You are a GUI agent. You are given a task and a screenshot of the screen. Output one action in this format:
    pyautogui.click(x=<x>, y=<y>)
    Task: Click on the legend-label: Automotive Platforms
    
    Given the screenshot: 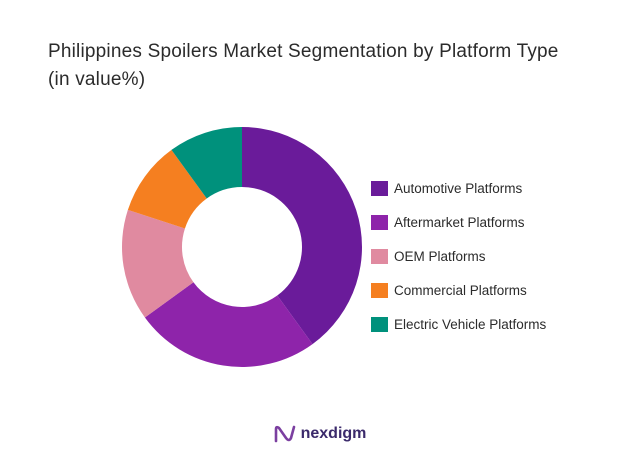 What is the action you would take?
    pyautogui.click(x=458, y=188)
    